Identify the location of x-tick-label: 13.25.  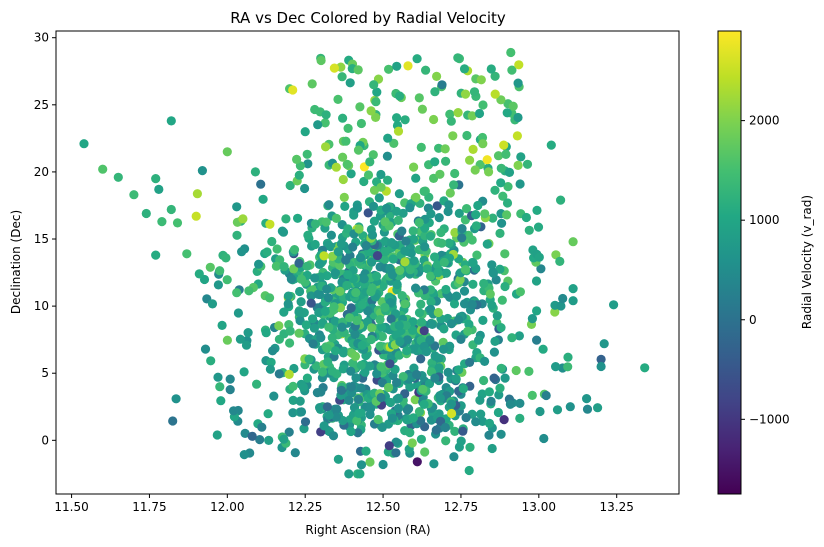
(617, 507).